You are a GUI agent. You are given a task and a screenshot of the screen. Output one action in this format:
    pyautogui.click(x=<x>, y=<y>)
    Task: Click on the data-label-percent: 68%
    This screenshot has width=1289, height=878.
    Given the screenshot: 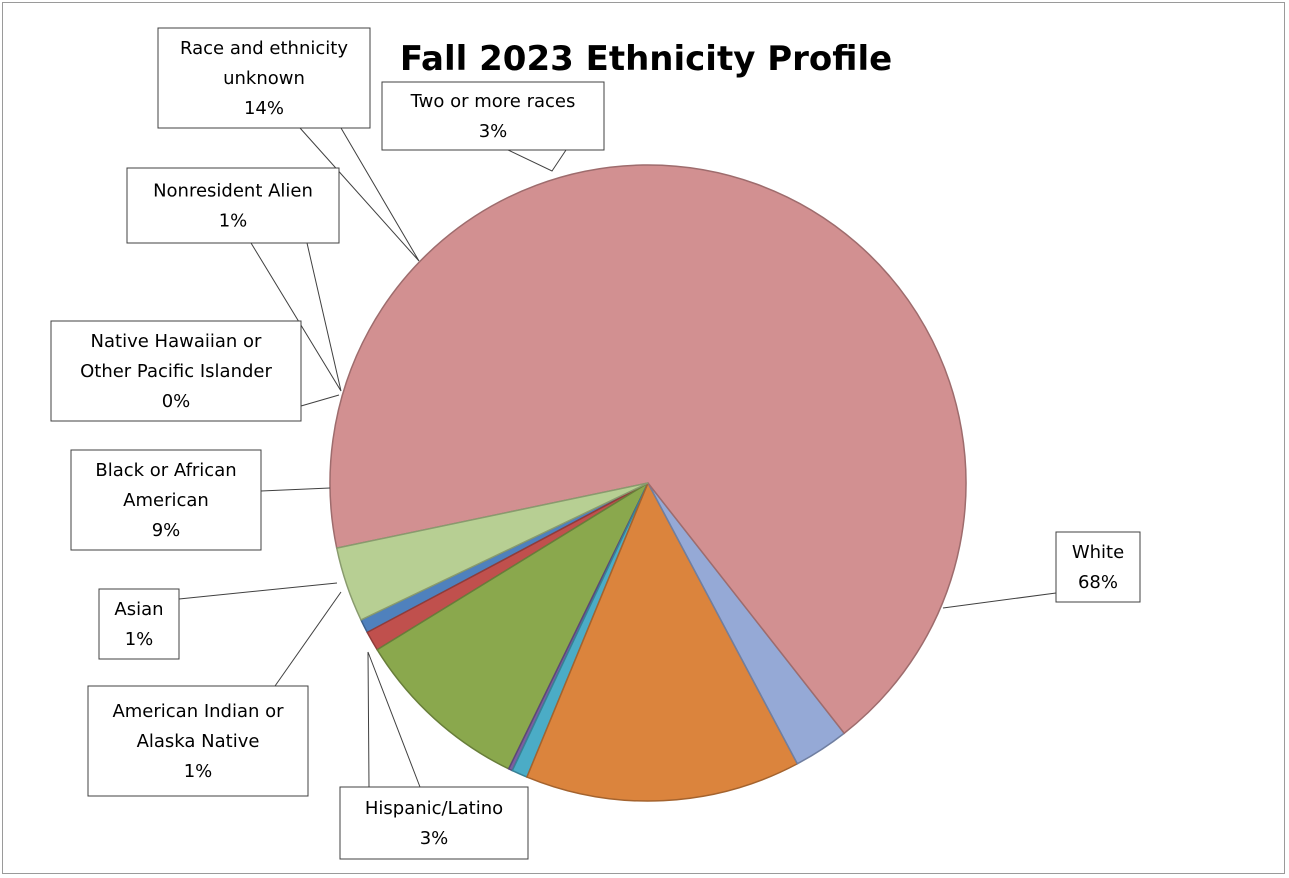 What is the action you would take?
    pyautogui.click(x=1098, y=582)
    